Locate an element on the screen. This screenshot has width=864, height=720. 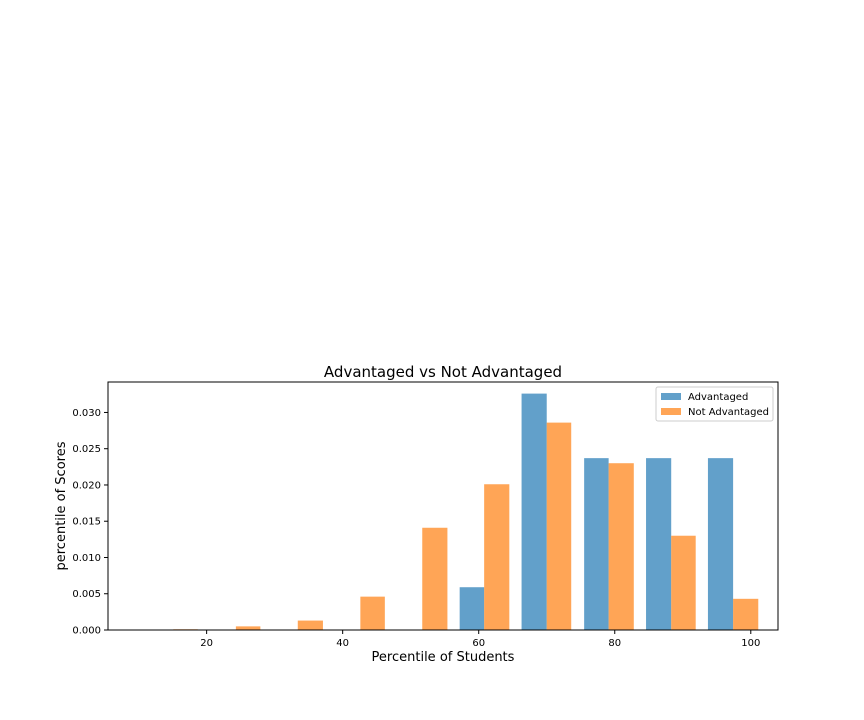
legend-swatch-not-advantaged is located at coordinates (671, 411).